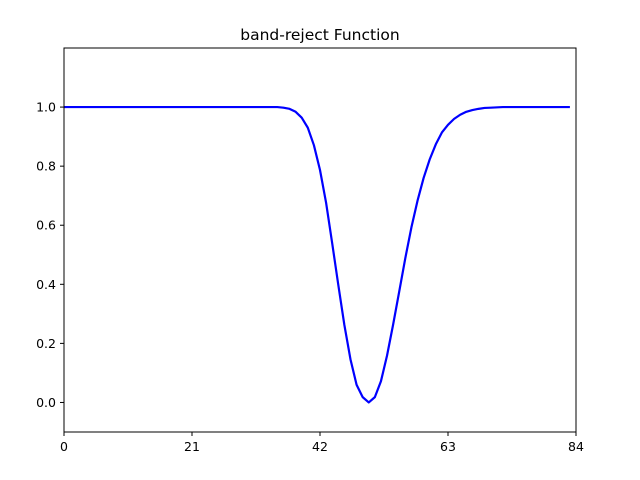 The width and height of the screenshot is (640, 480). Describe the element at coordinates (319, 35) in the screenshot. I see `chart-title: band-reject Function` at that location.